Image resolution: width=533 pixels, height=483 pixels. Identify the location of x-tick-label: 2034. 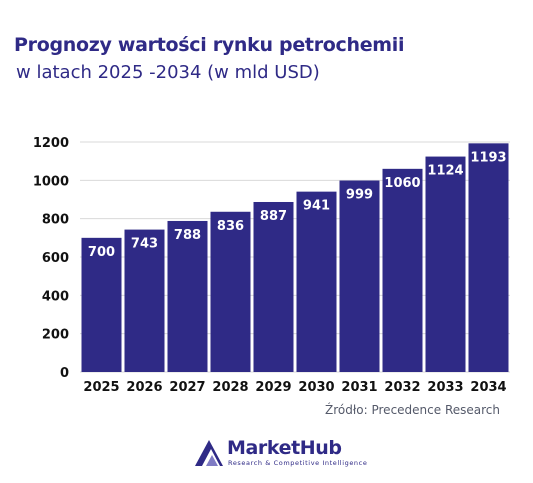
(488, 387).